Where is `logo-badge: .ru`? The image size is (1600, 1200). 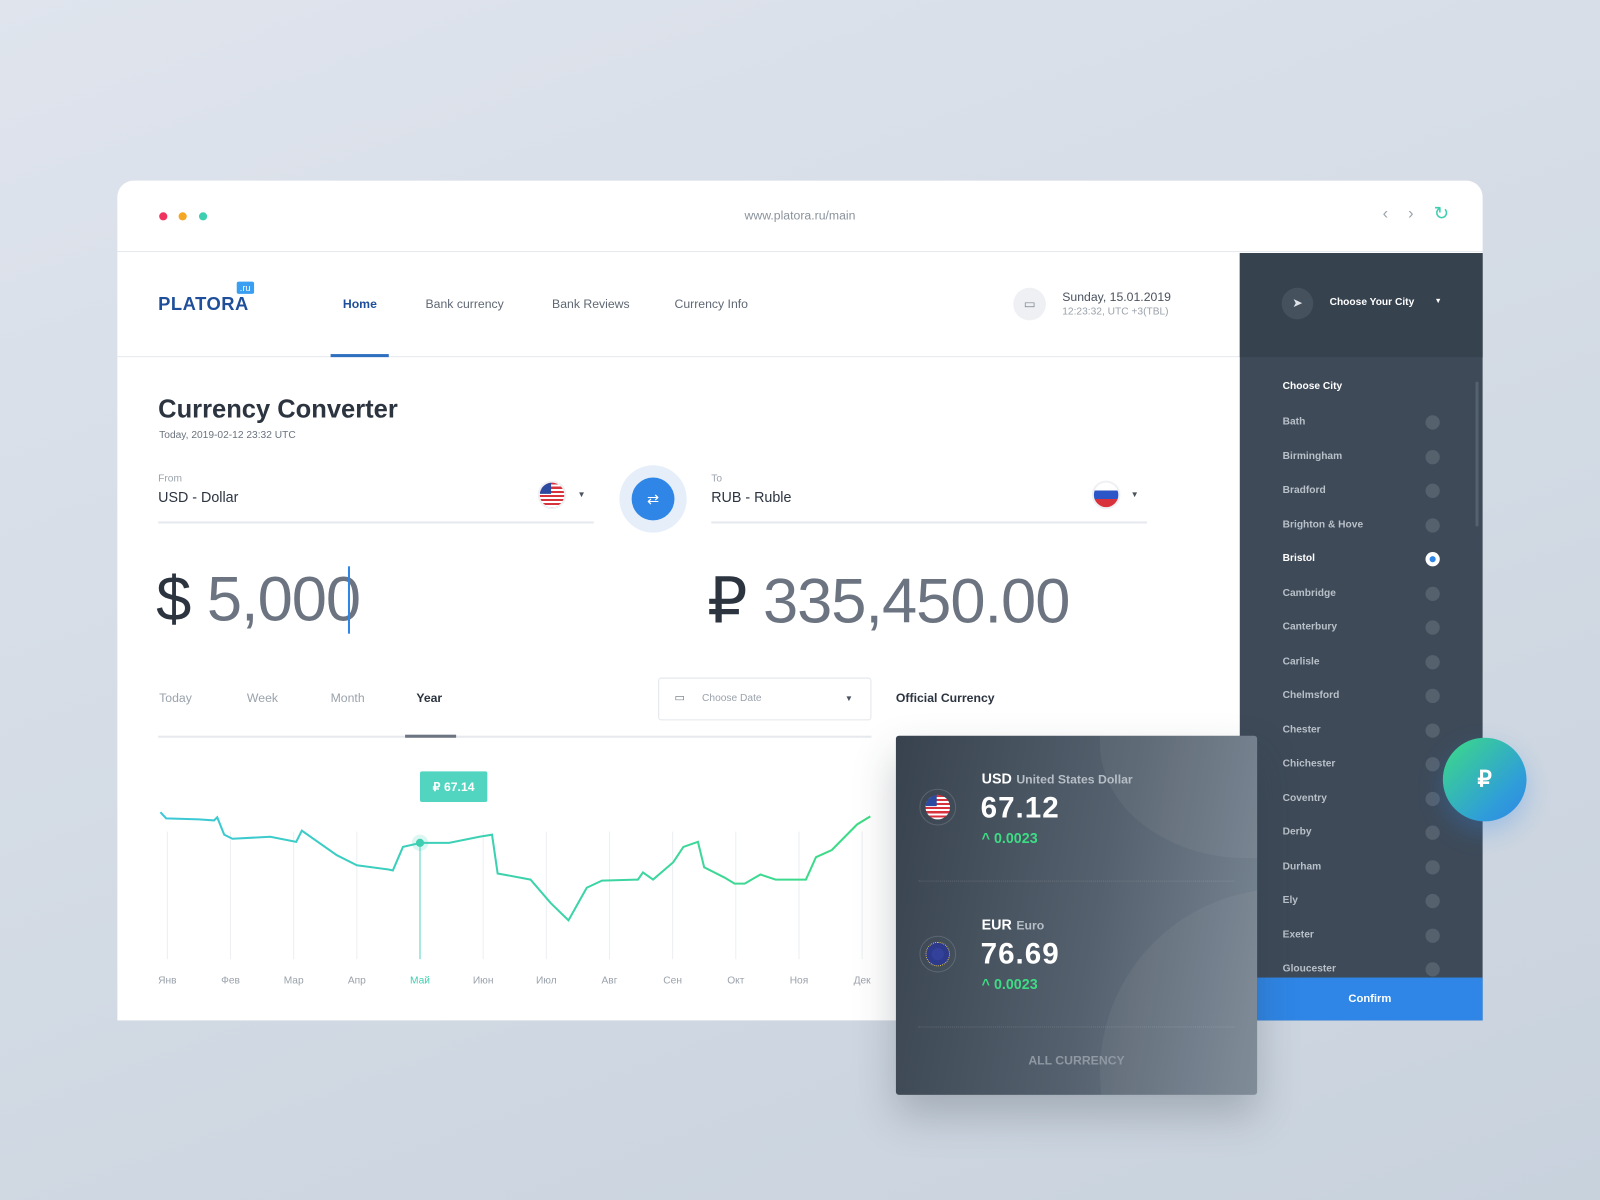
logo-badge: .ru is located at coordinates (245, 287).